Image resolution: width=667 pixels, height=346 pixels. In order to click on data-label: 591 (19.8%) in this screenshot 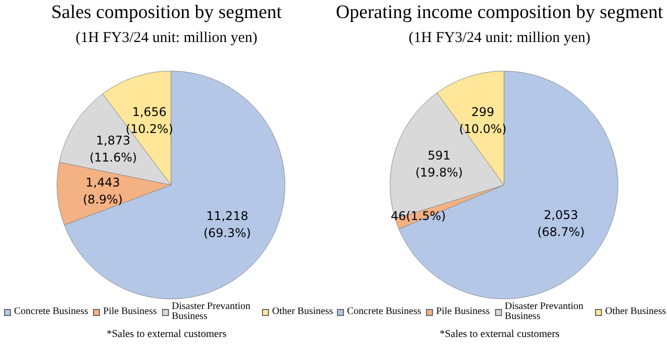, I will do `click(439, 164)`.